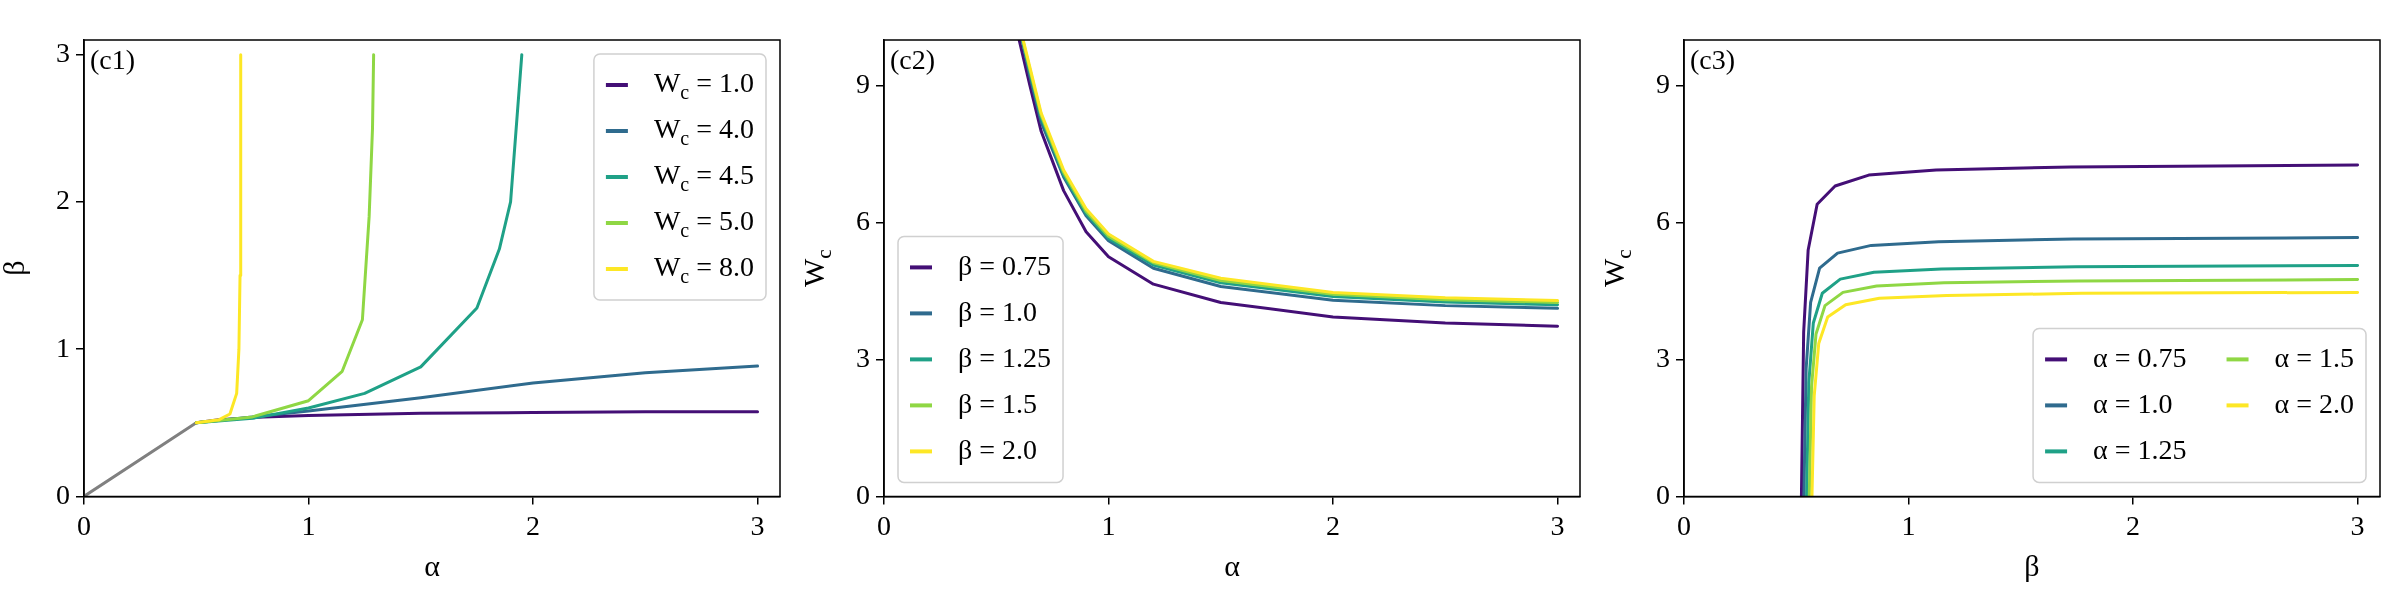  I want to click on y-tick-label: 2, so click(63, 200).